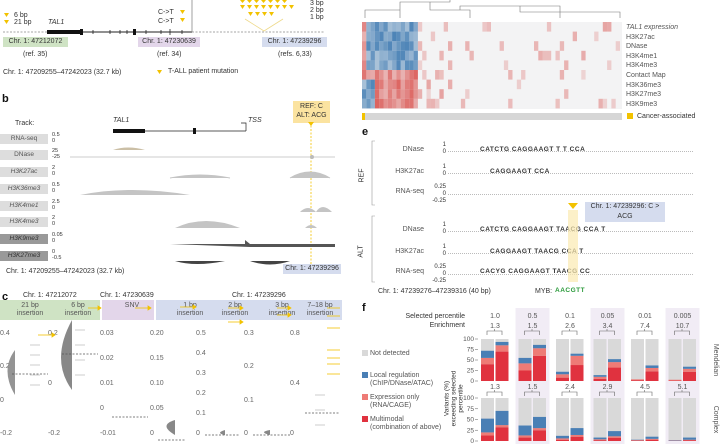 The image size is (720, 444). What do you see at coordinates (471, 420) in the screenshot?
I see `y-tick-label: 50` at bounding box center [471, 420].